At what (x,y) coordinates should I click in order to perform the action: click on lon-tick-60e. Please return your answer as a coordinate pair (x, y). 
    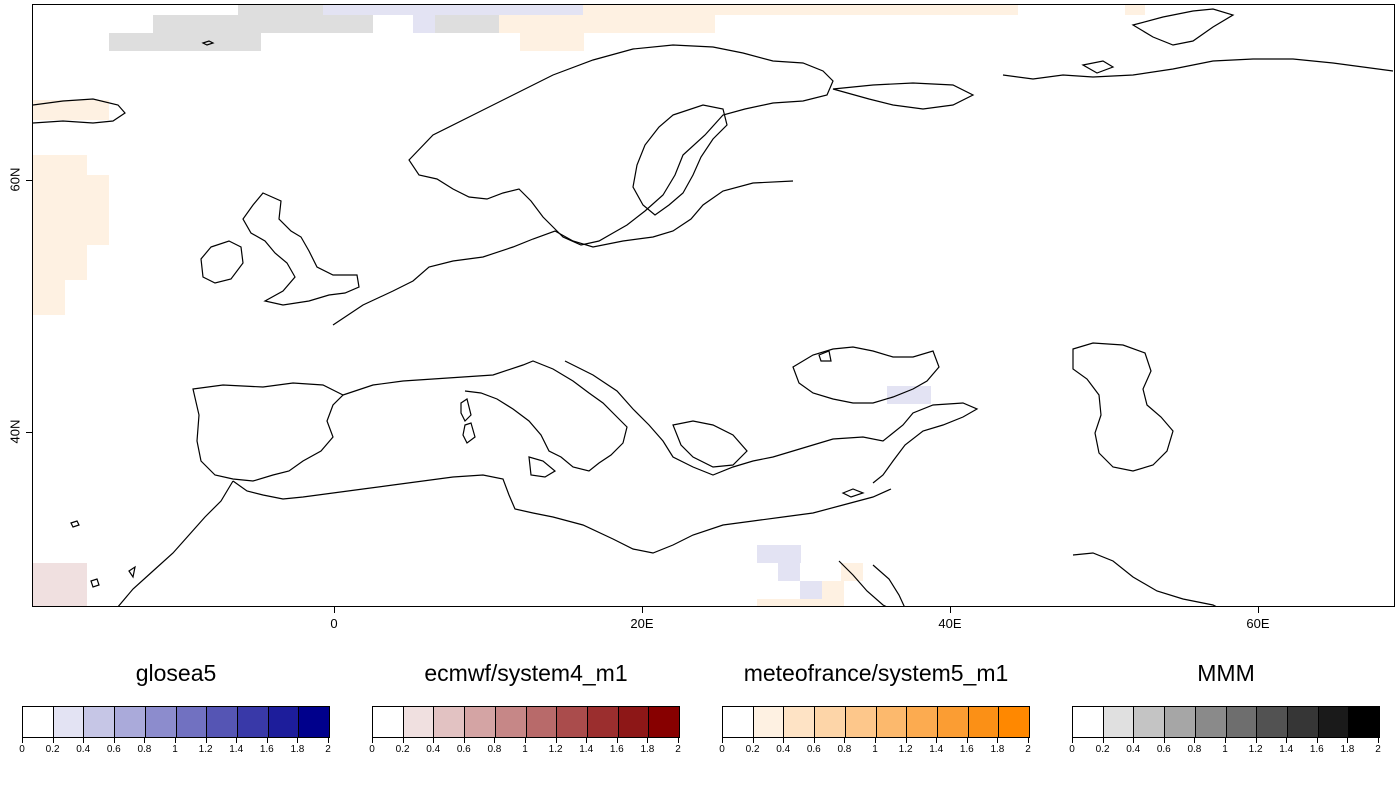
    Looking at the image, I should click on (1258, 610).